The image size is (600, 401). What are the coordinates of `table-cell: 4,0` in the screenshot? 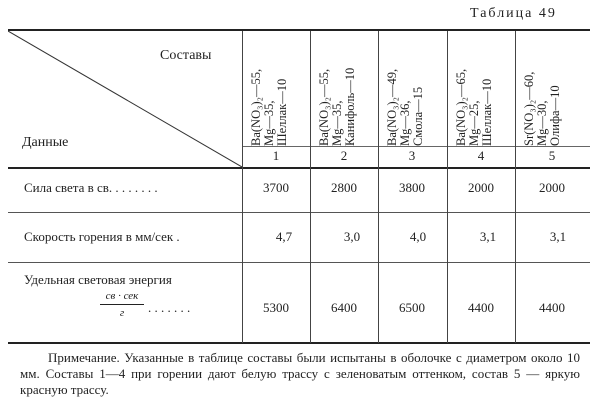 It's located at (418, 236).